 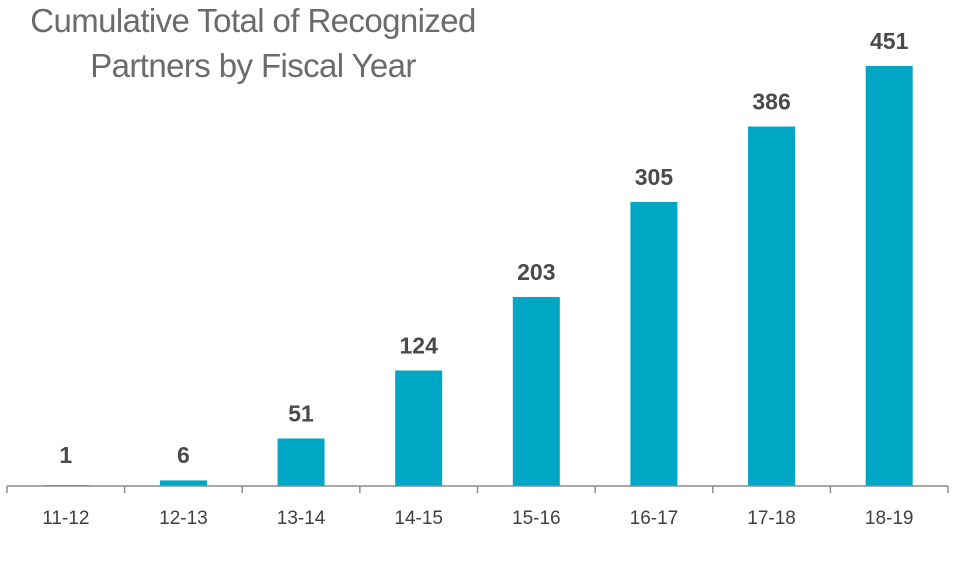 What do you see at coordinates (252, 20) in the screenshot?
I see `chart-title-line-1: Cumulative Total of Recognized` at bounding box center [252, 20].